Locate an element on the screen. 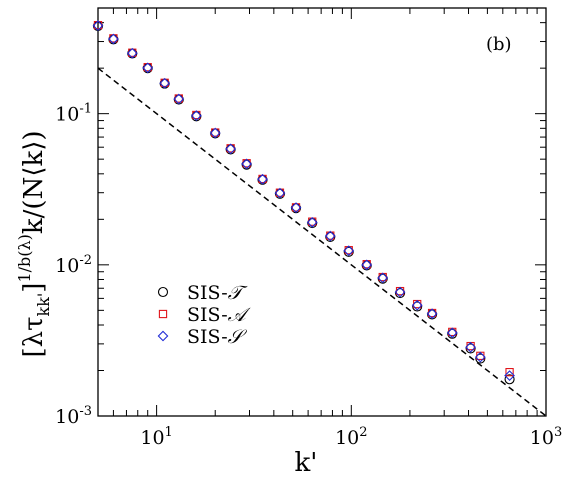 Image resolution: width=565 pixels, height=479 pixels. y-label-rest: k/(N⟨k⟩) is located at coordinates (34, 183).